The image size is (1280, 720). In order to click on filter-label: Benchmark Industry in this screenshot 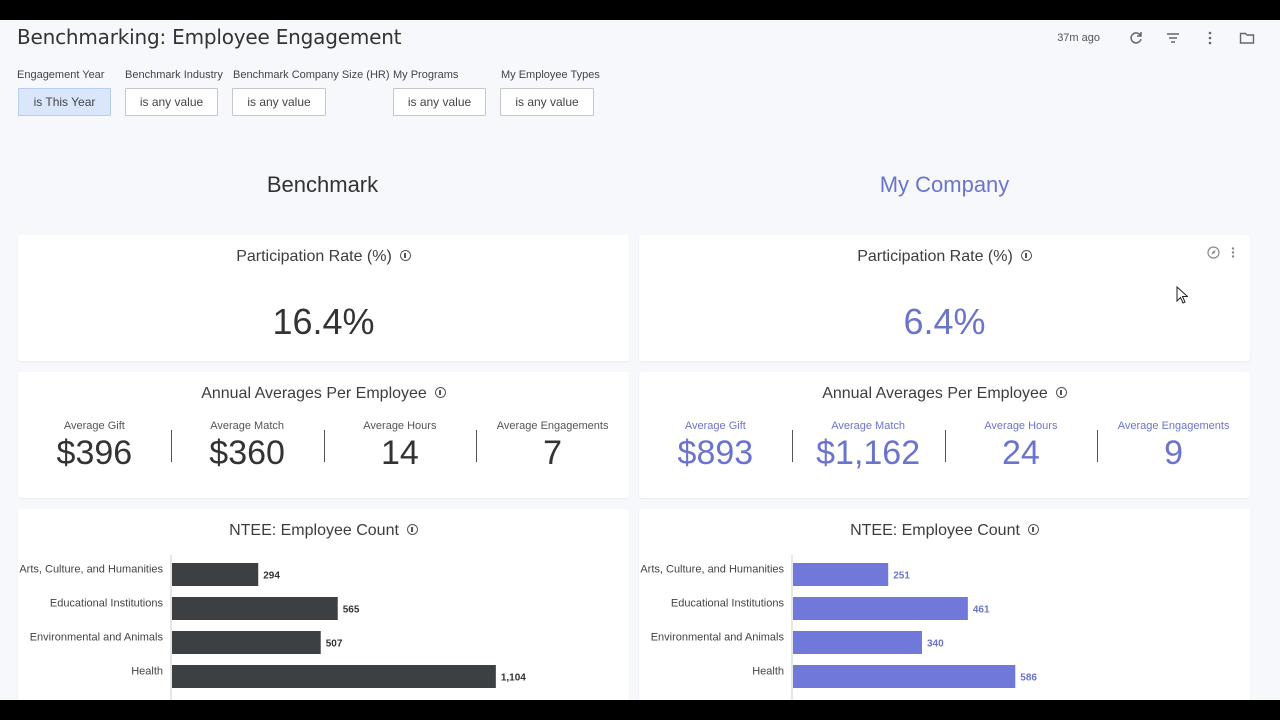, I will do `click(174, 75)`.